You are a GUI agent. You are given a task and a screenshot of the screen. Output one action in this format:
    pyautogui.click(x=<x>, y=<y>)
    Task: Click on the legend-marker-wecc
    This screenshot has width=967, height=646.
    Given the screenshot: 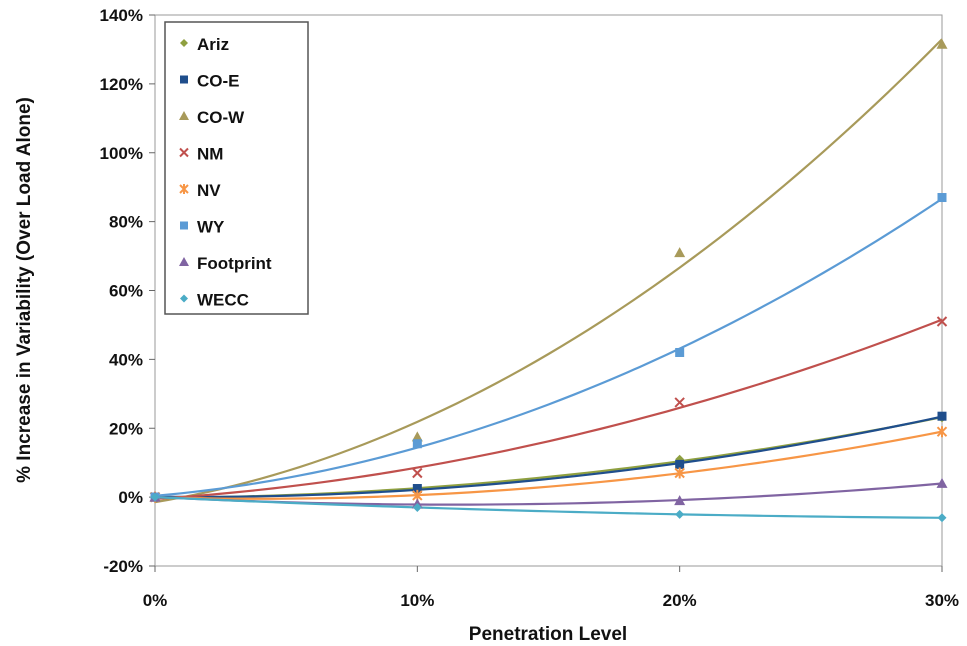 What is the action you would take?
    pyautogui.click(x=184, y=298)
    